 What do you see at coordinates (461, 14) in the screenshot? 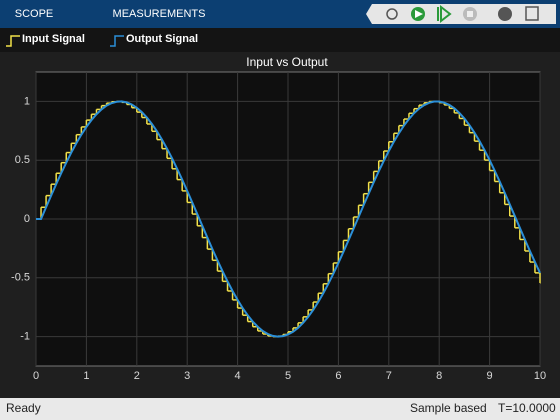
I see `toolbar-icons` at bounding box center [461, 14].